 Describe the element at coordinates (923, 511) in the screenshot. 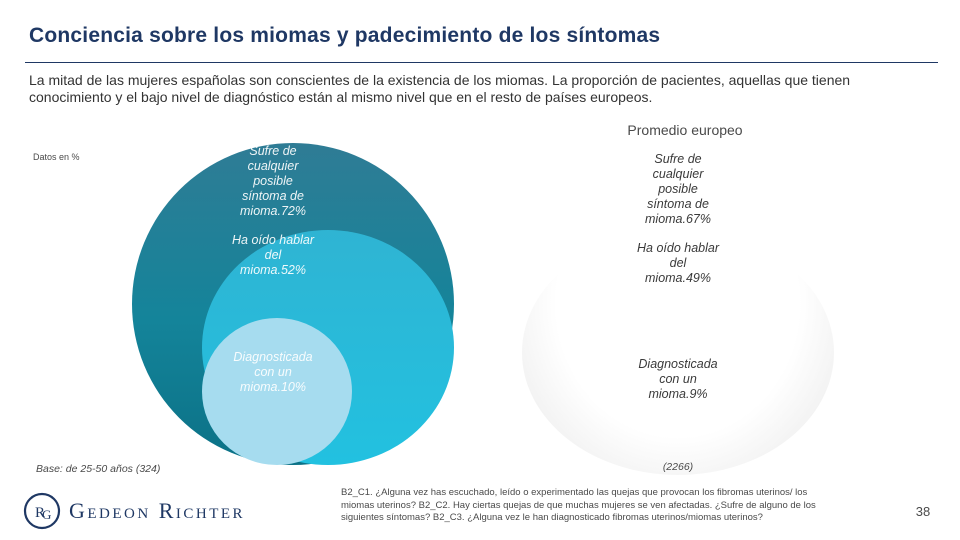

I see `page-number: 38` at that location.